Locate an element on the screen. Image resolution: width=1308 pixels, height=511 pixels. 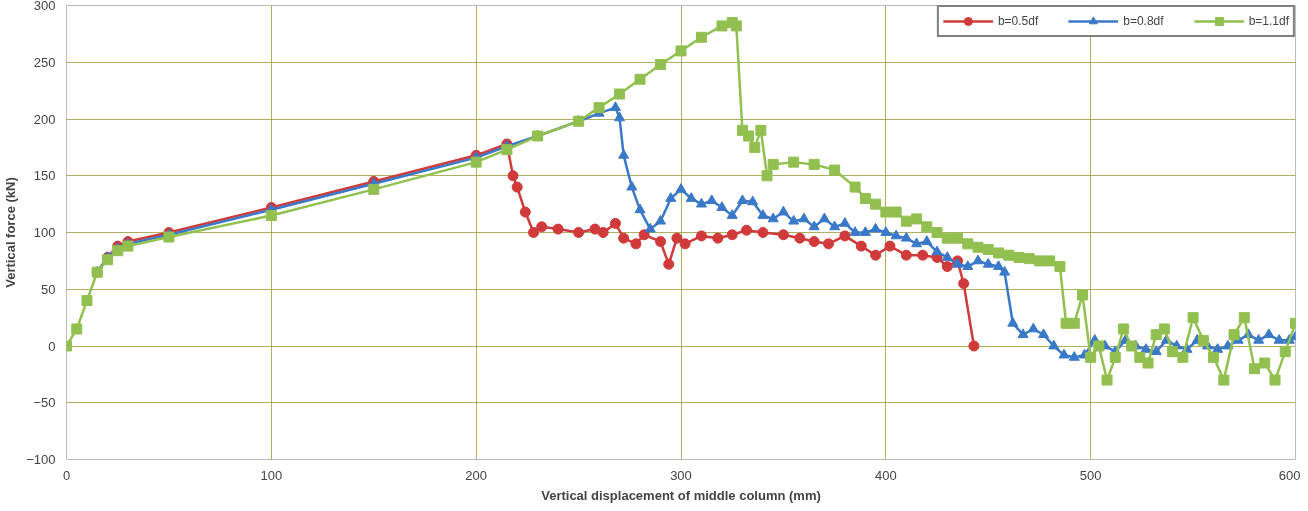
x-tick-label: 0 is located at coordinates (66, 475).